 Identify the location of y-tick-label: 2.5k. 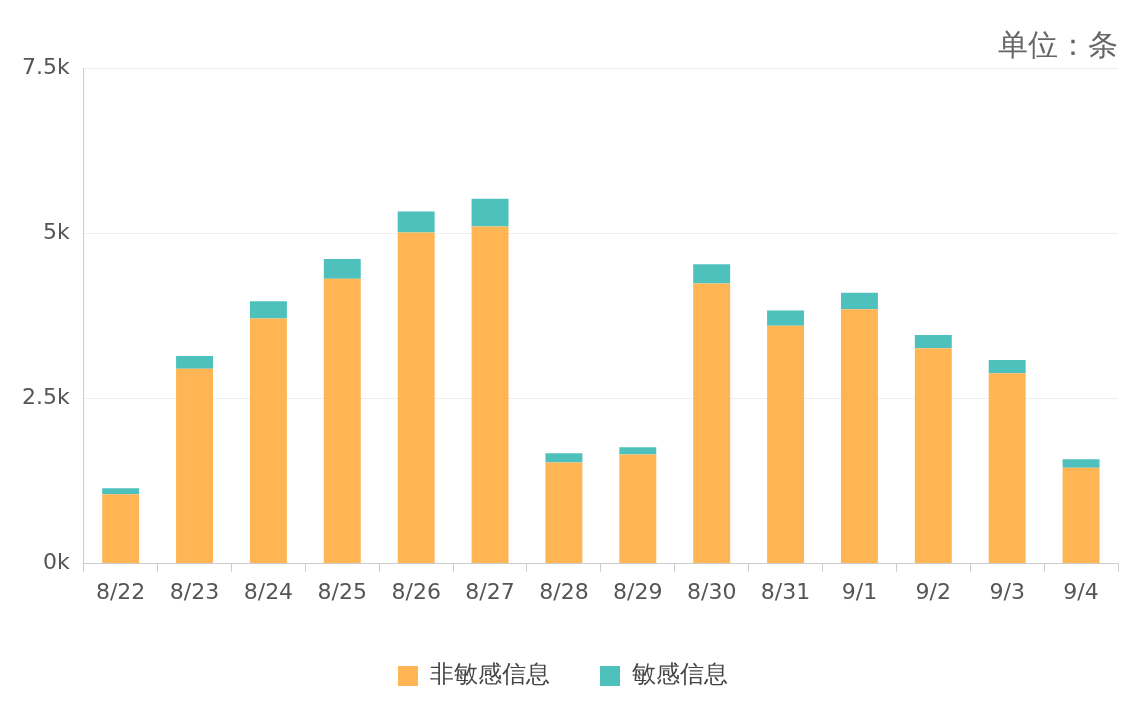
(45, 397).